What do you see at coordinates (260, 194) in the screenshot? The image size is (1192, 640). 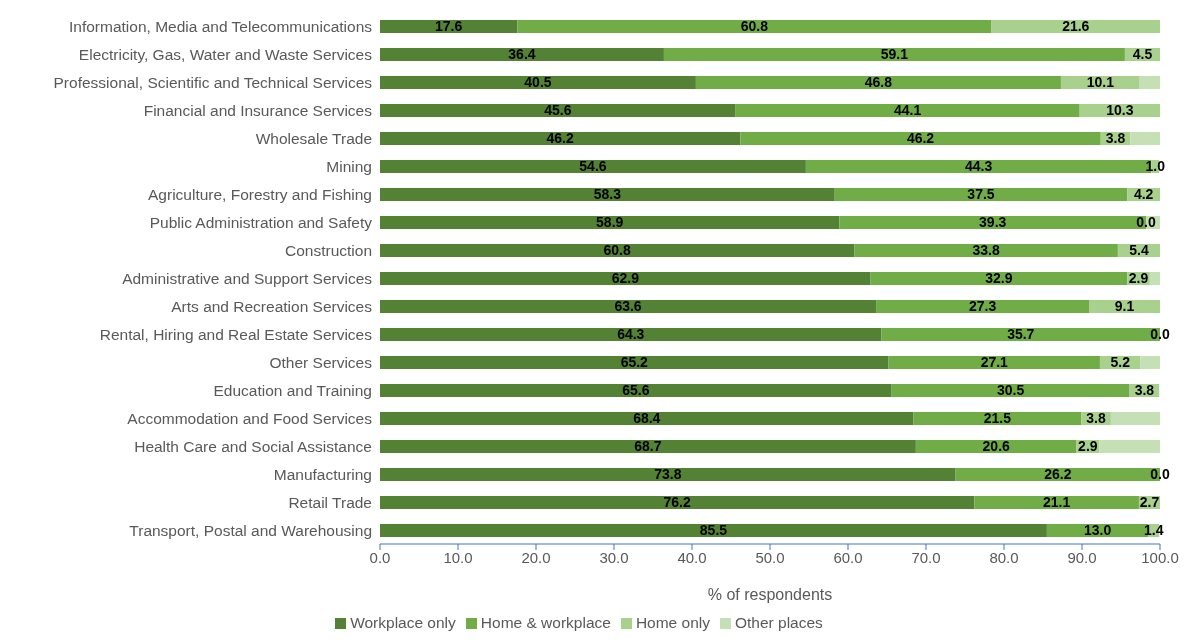 I see `y-tick-label: Agriculture, Forestry and Fishing` at bounding box center [260, 194].